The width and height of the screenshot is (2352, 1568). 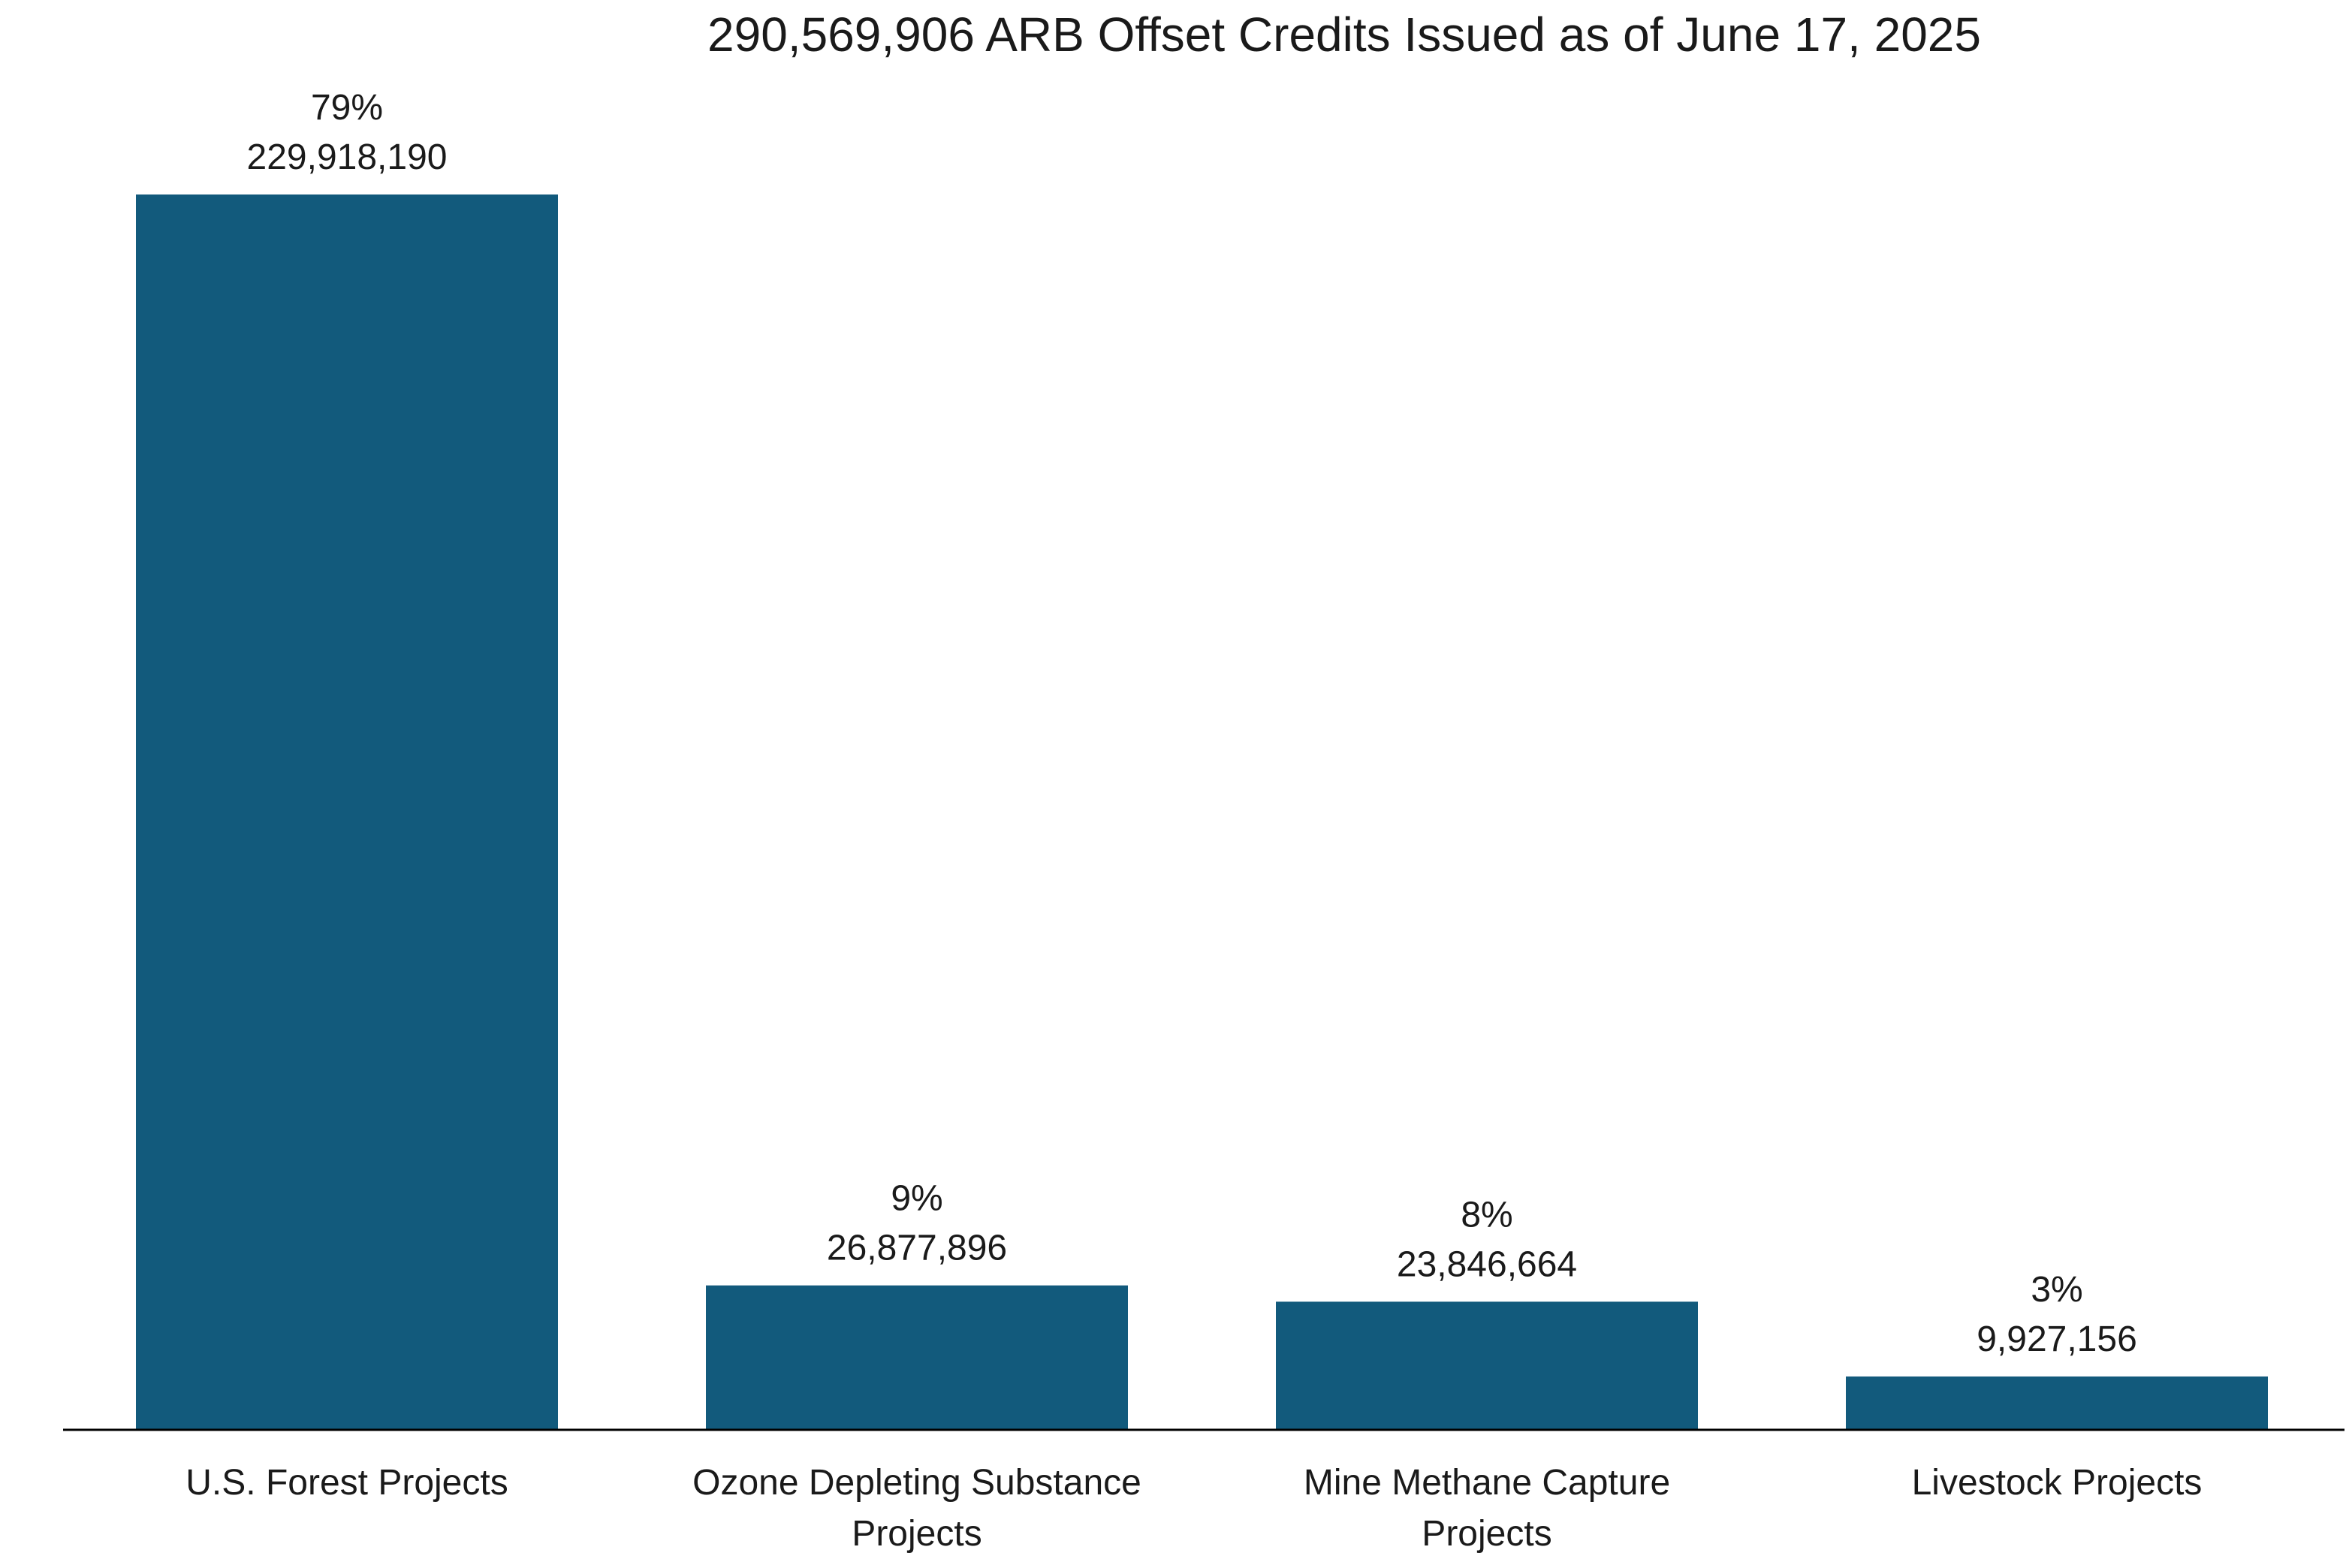 What do you see at coordinates (916, 1483) in the screenshot?
I see `category-label-1-line-0: Ozone Depleting Substance` at bounding box center [916, 1483].